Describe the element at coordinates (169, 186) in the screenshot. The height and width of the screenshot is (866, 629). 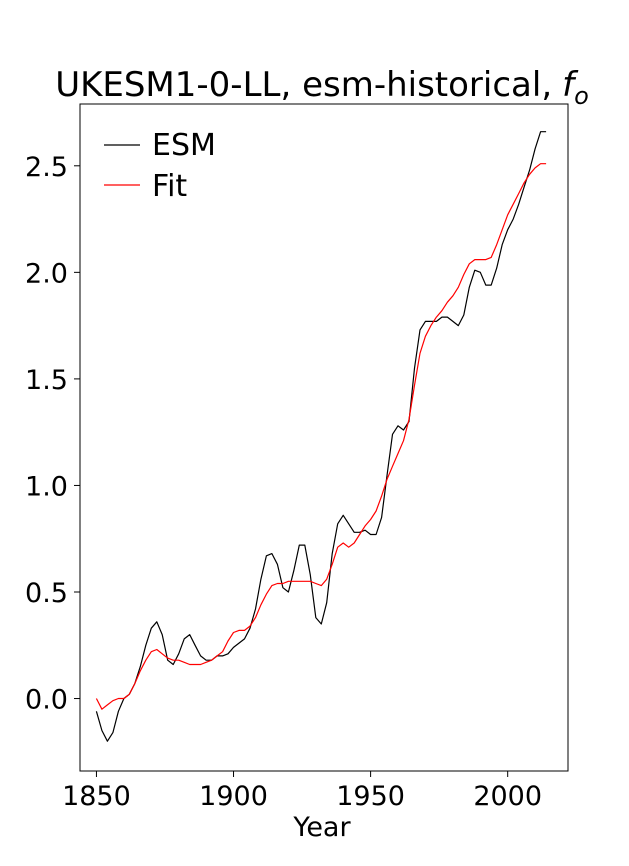
I see `legend-label-fit: Fit` at that location.